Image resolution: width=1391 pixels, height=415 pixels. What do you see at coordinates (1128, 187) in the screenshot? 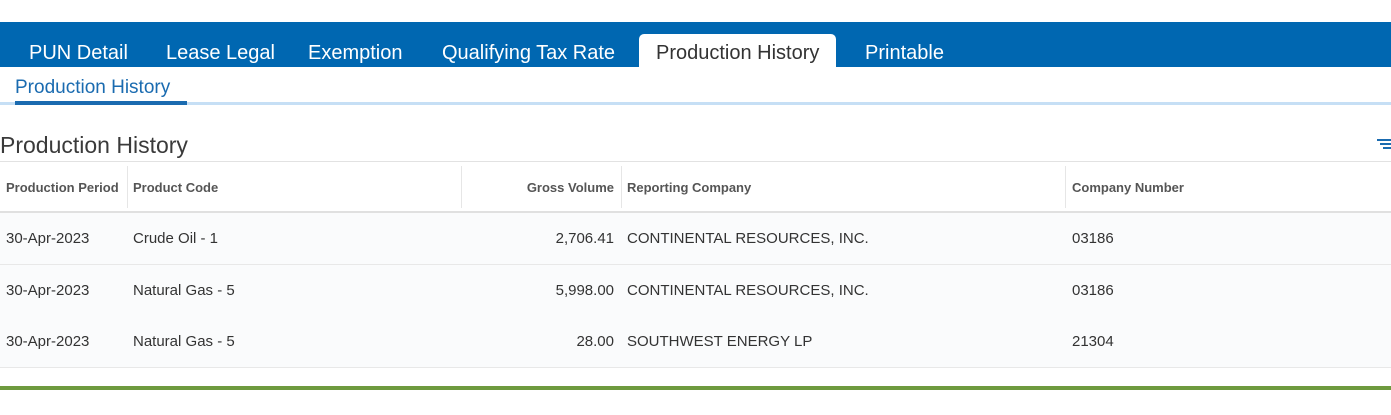
I see `column-header-company-number: Company Number` at bounding box center [1128, 187].